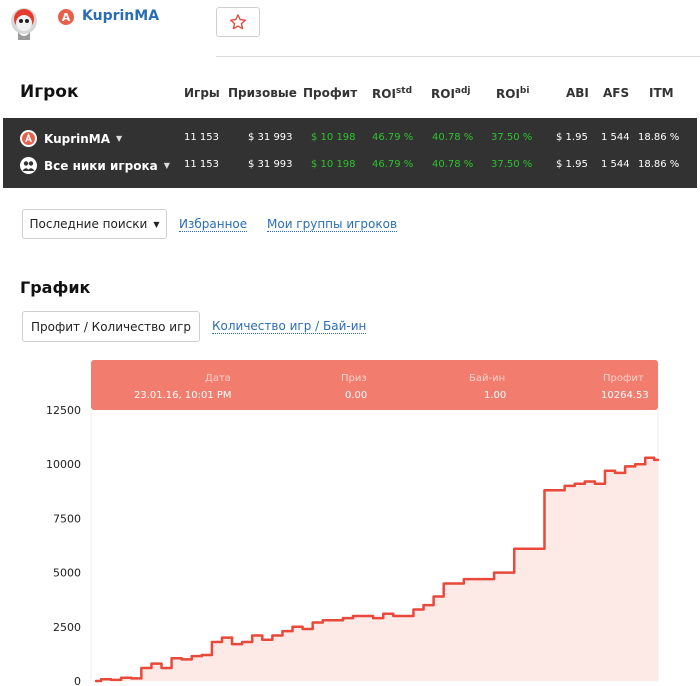 The image size is (700, 686). What do you see at coordinates (487, 378) in the screenshot?
I see `tooltip-buyin-label: Бай-ин` at bounding box center [487, 378].